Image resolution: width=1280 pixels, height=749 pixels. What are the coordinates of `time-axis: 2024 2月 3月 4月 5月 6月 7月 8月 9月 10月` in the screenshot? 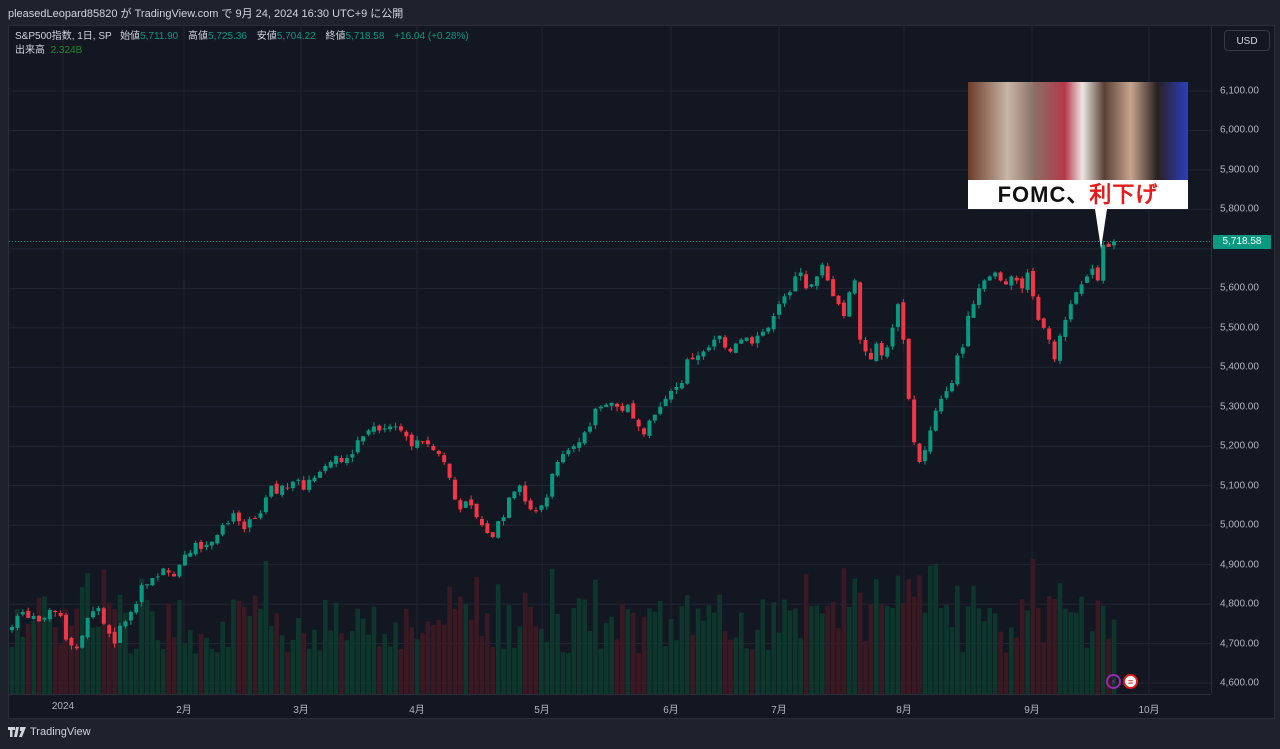 It's located at (610, 707).